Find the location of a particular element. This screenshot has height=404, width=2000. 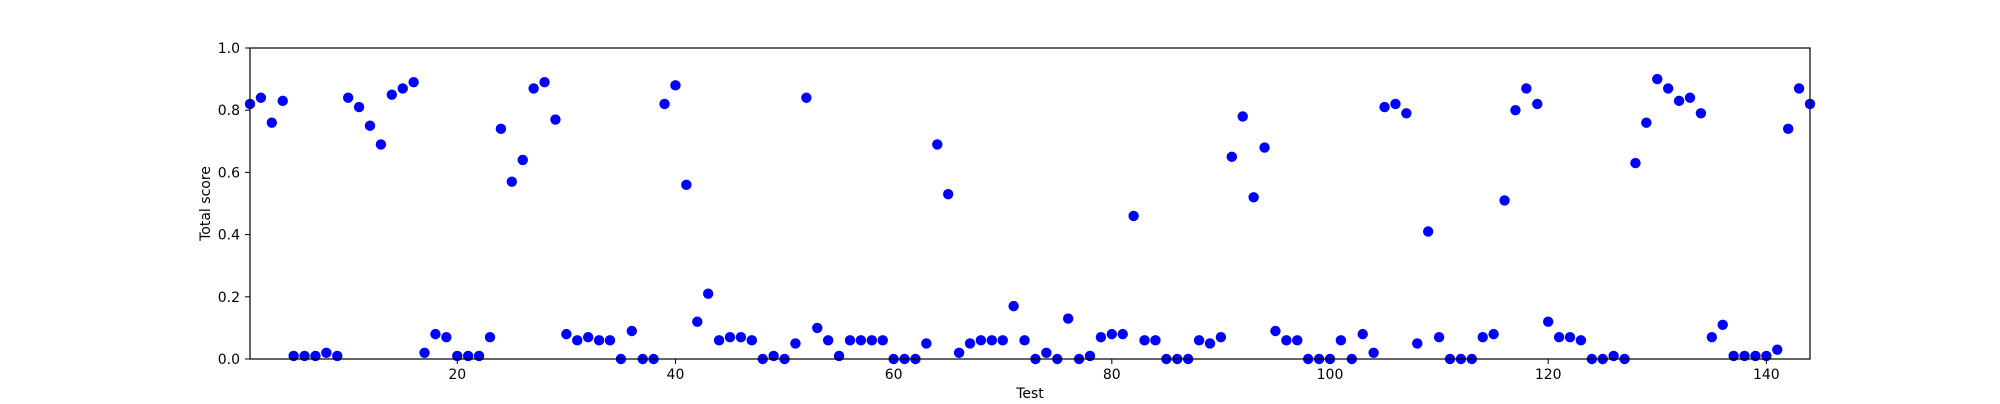

x-tick-label: 100 is located at coordinates (1330, 375).